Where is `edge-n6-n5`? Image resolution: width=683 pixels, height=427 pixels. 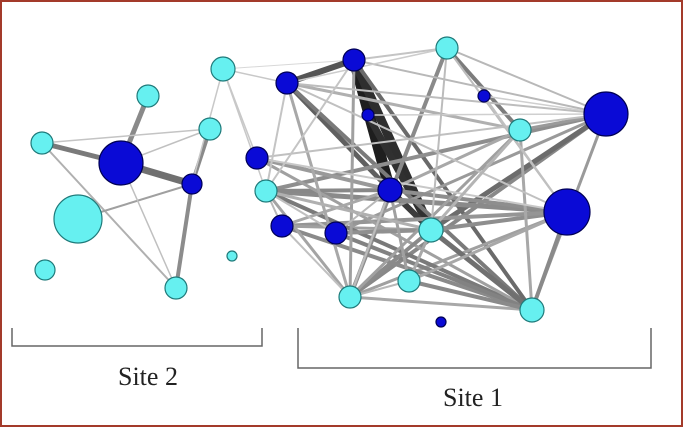
edge-n6-n5 is located at coordinates (487, 114).